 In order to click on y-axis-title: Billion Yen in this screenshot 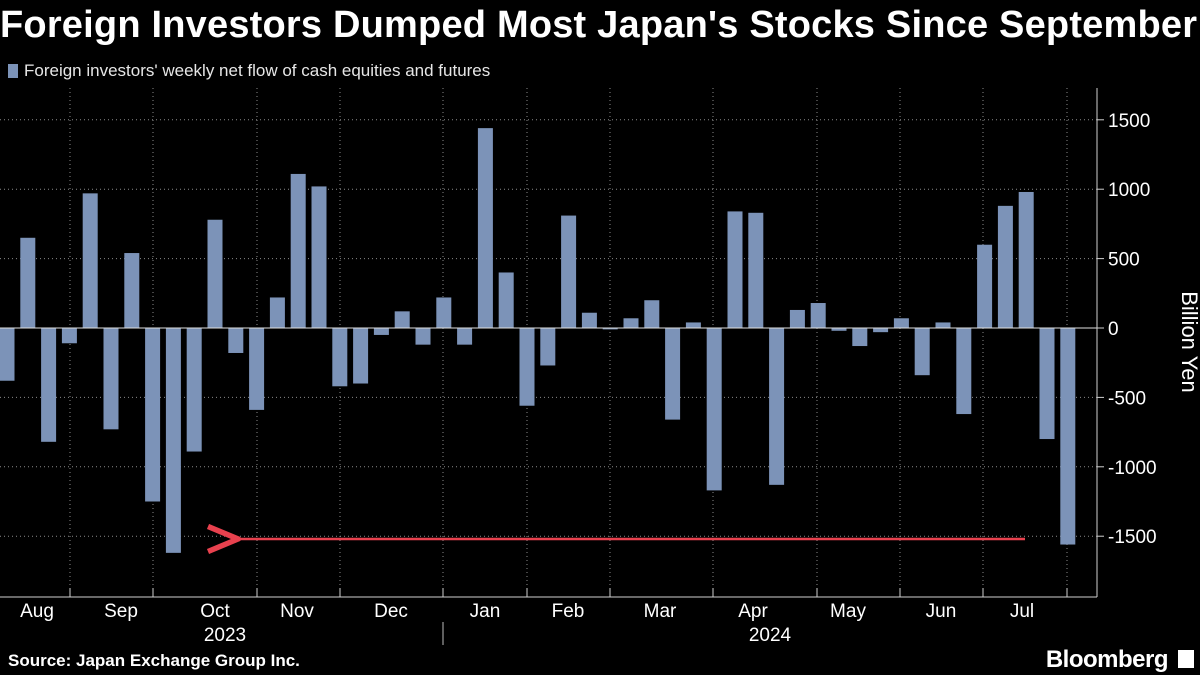, I will do `click(1188, 342)`.